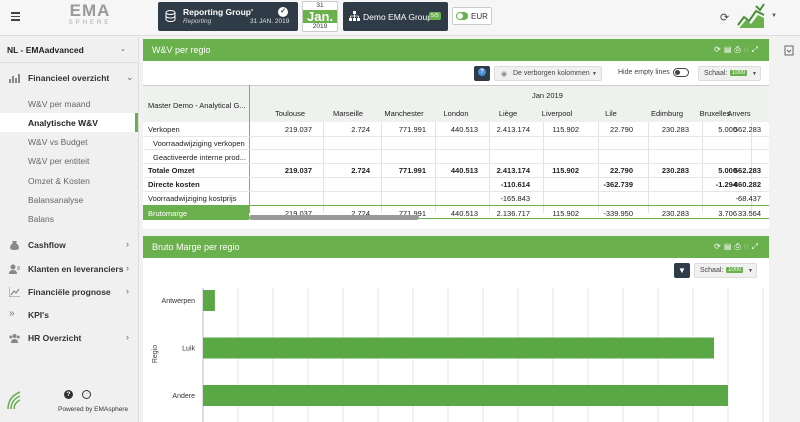 The image size is (800, 422). What do you see at coordinates (174, 185) in the screenshot?
I see `row-label: Directe kosten` at bounding box center [174, 185].